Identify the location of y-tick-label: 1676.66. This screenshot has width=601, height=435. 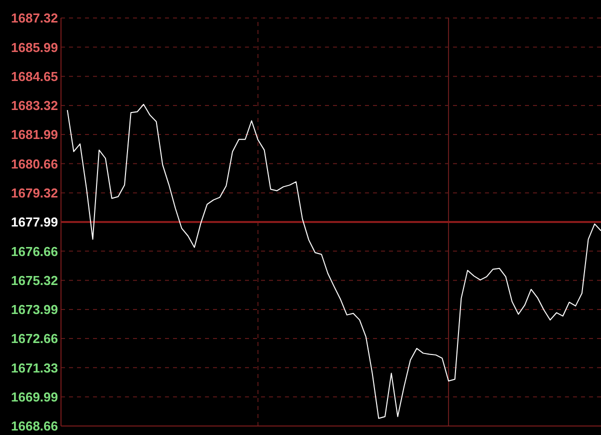
(34, 251).